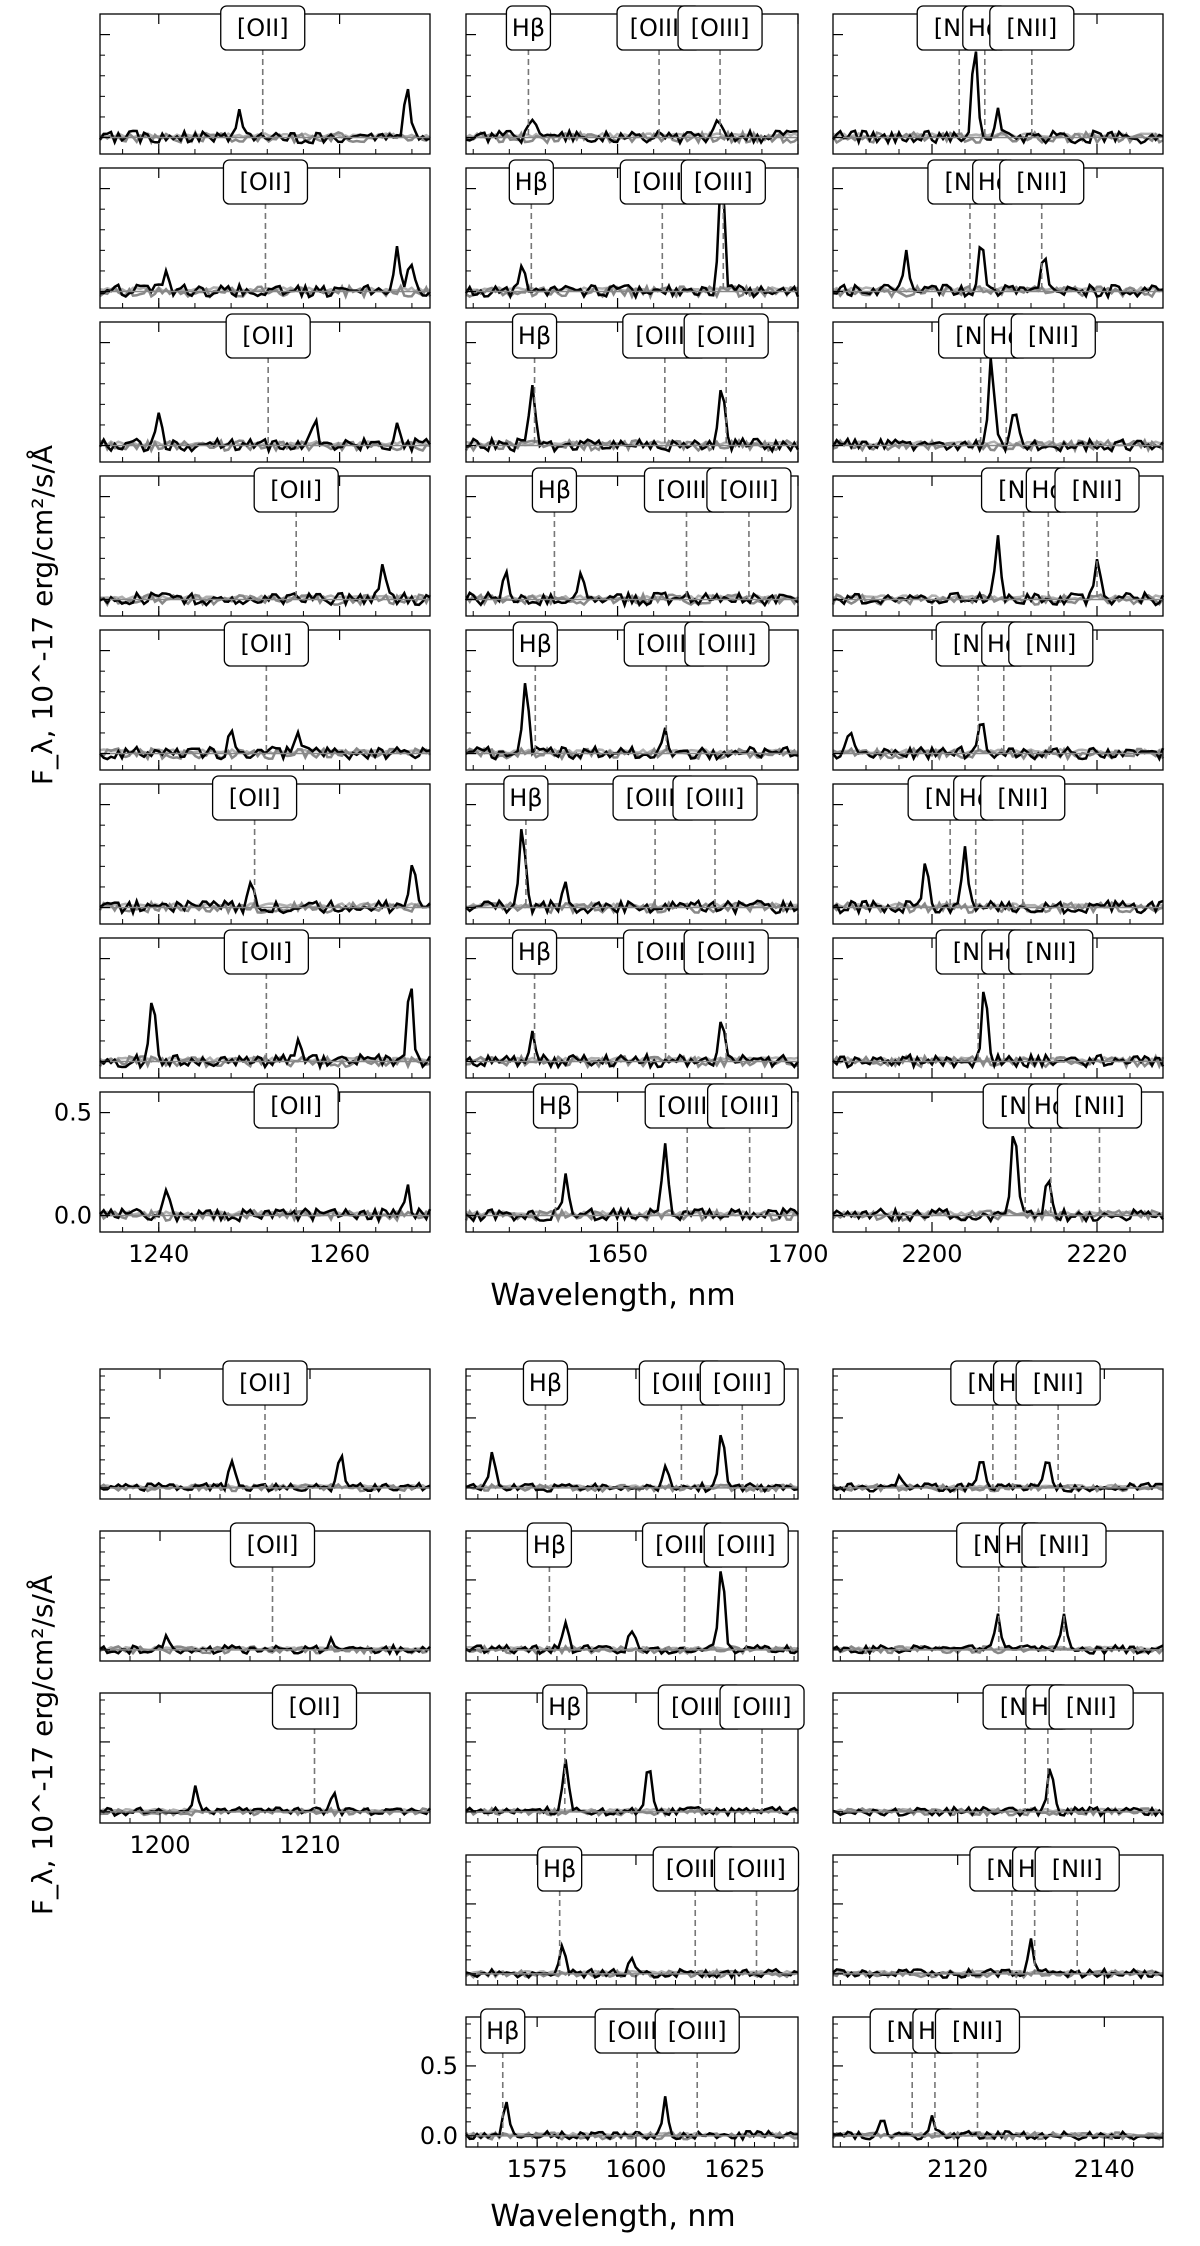 This screenshot has width=1200, height=2246. Describe the element at coordinates (632, 234) in the screenshot. I see `panel-top-r2-Hb-OIII: Hβ [OIII] [OIII]` at that location.